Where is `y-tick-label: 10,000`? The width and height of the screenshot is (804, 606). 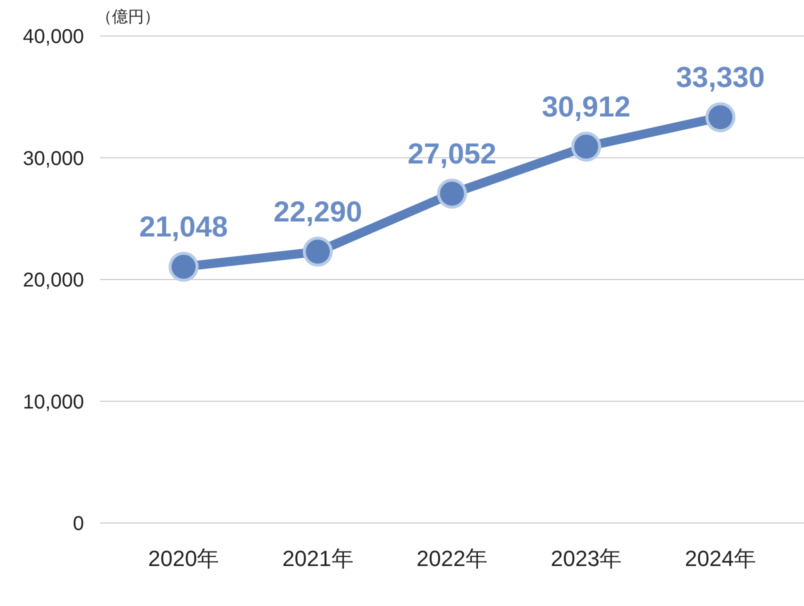
y-tick-label: 10,000 is located at coordinates (53, 402).